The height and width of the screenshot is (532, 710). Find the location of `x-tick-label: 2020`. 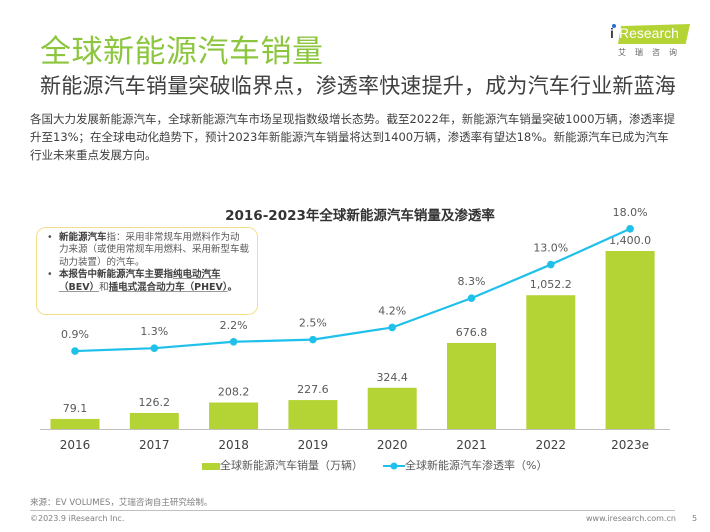

x-tick-label: 2020 is located at coordinates (392, 445).